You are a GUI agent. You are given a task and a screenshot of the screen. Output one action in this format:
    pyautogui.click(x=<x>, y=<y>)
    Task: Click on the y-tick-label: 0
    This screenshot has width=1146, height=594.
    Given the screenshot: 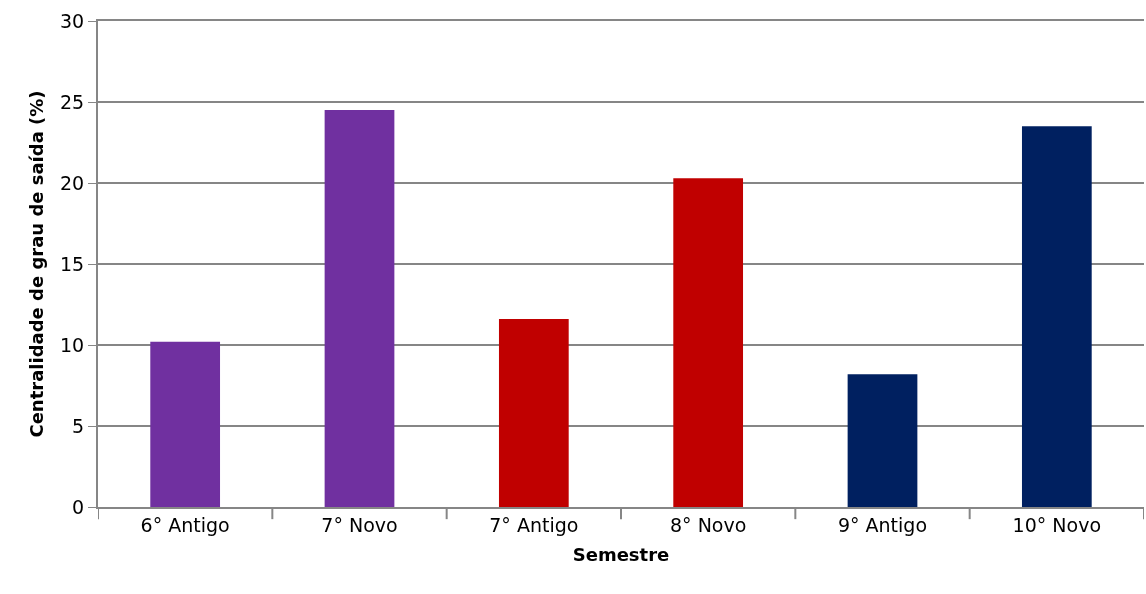 What is the action you would take?
    pyautogui.click(x=78, y=506)
    